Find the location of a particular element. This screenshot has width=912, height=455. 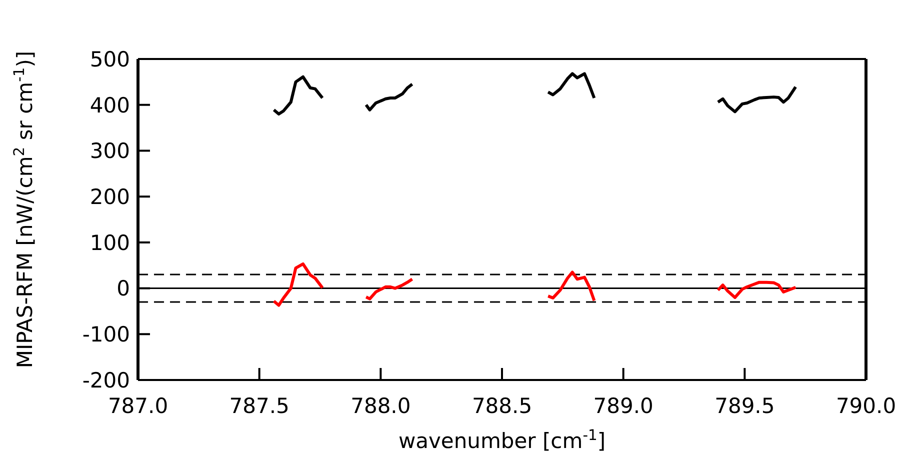

y-tick-label: -200 is located at coordinates (106, 380).